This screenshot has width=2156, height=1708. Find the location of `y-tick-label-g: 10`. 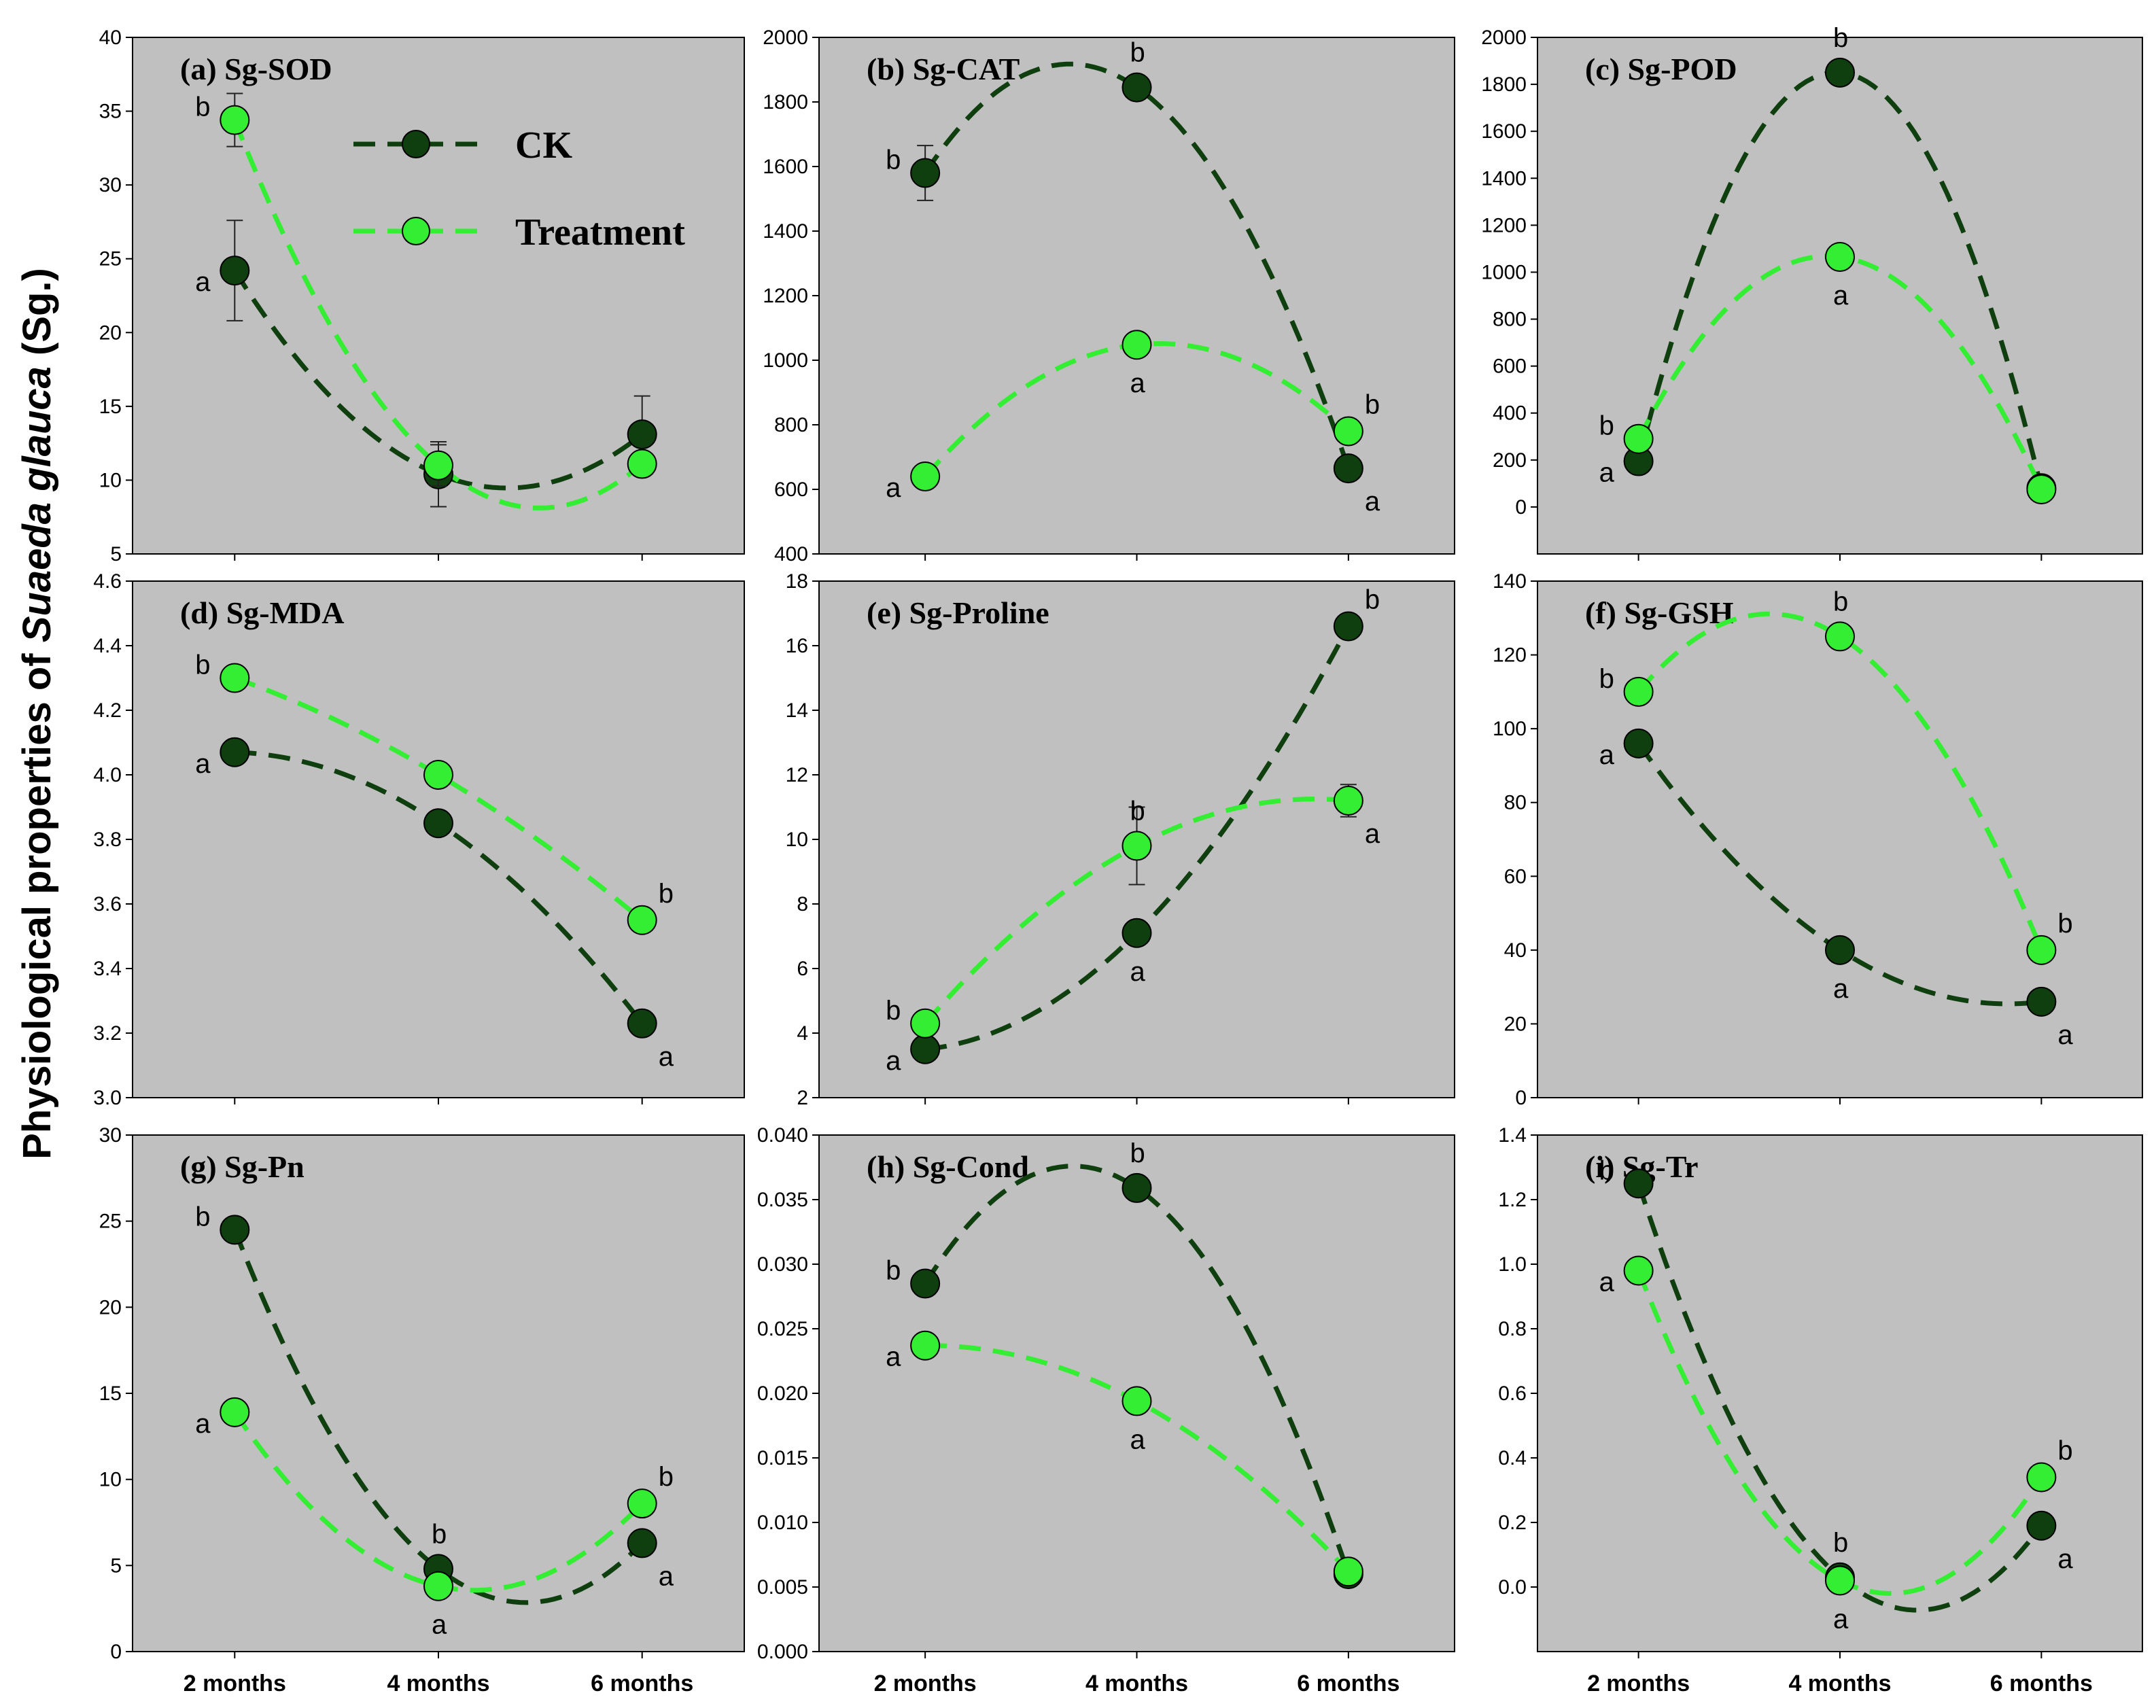

y-tick-label-g: 10 is located at coordinates (110, 1480).